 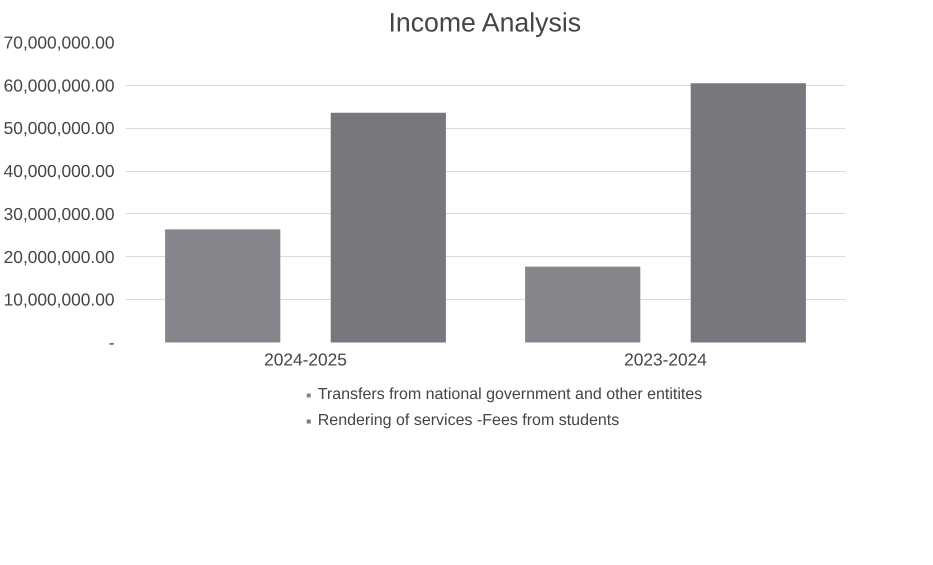 What do you see at coordinates (59, 300) in the screenshot?
I see `y-tick-label: 10,000,000.00` at bounding box center [59, 300].